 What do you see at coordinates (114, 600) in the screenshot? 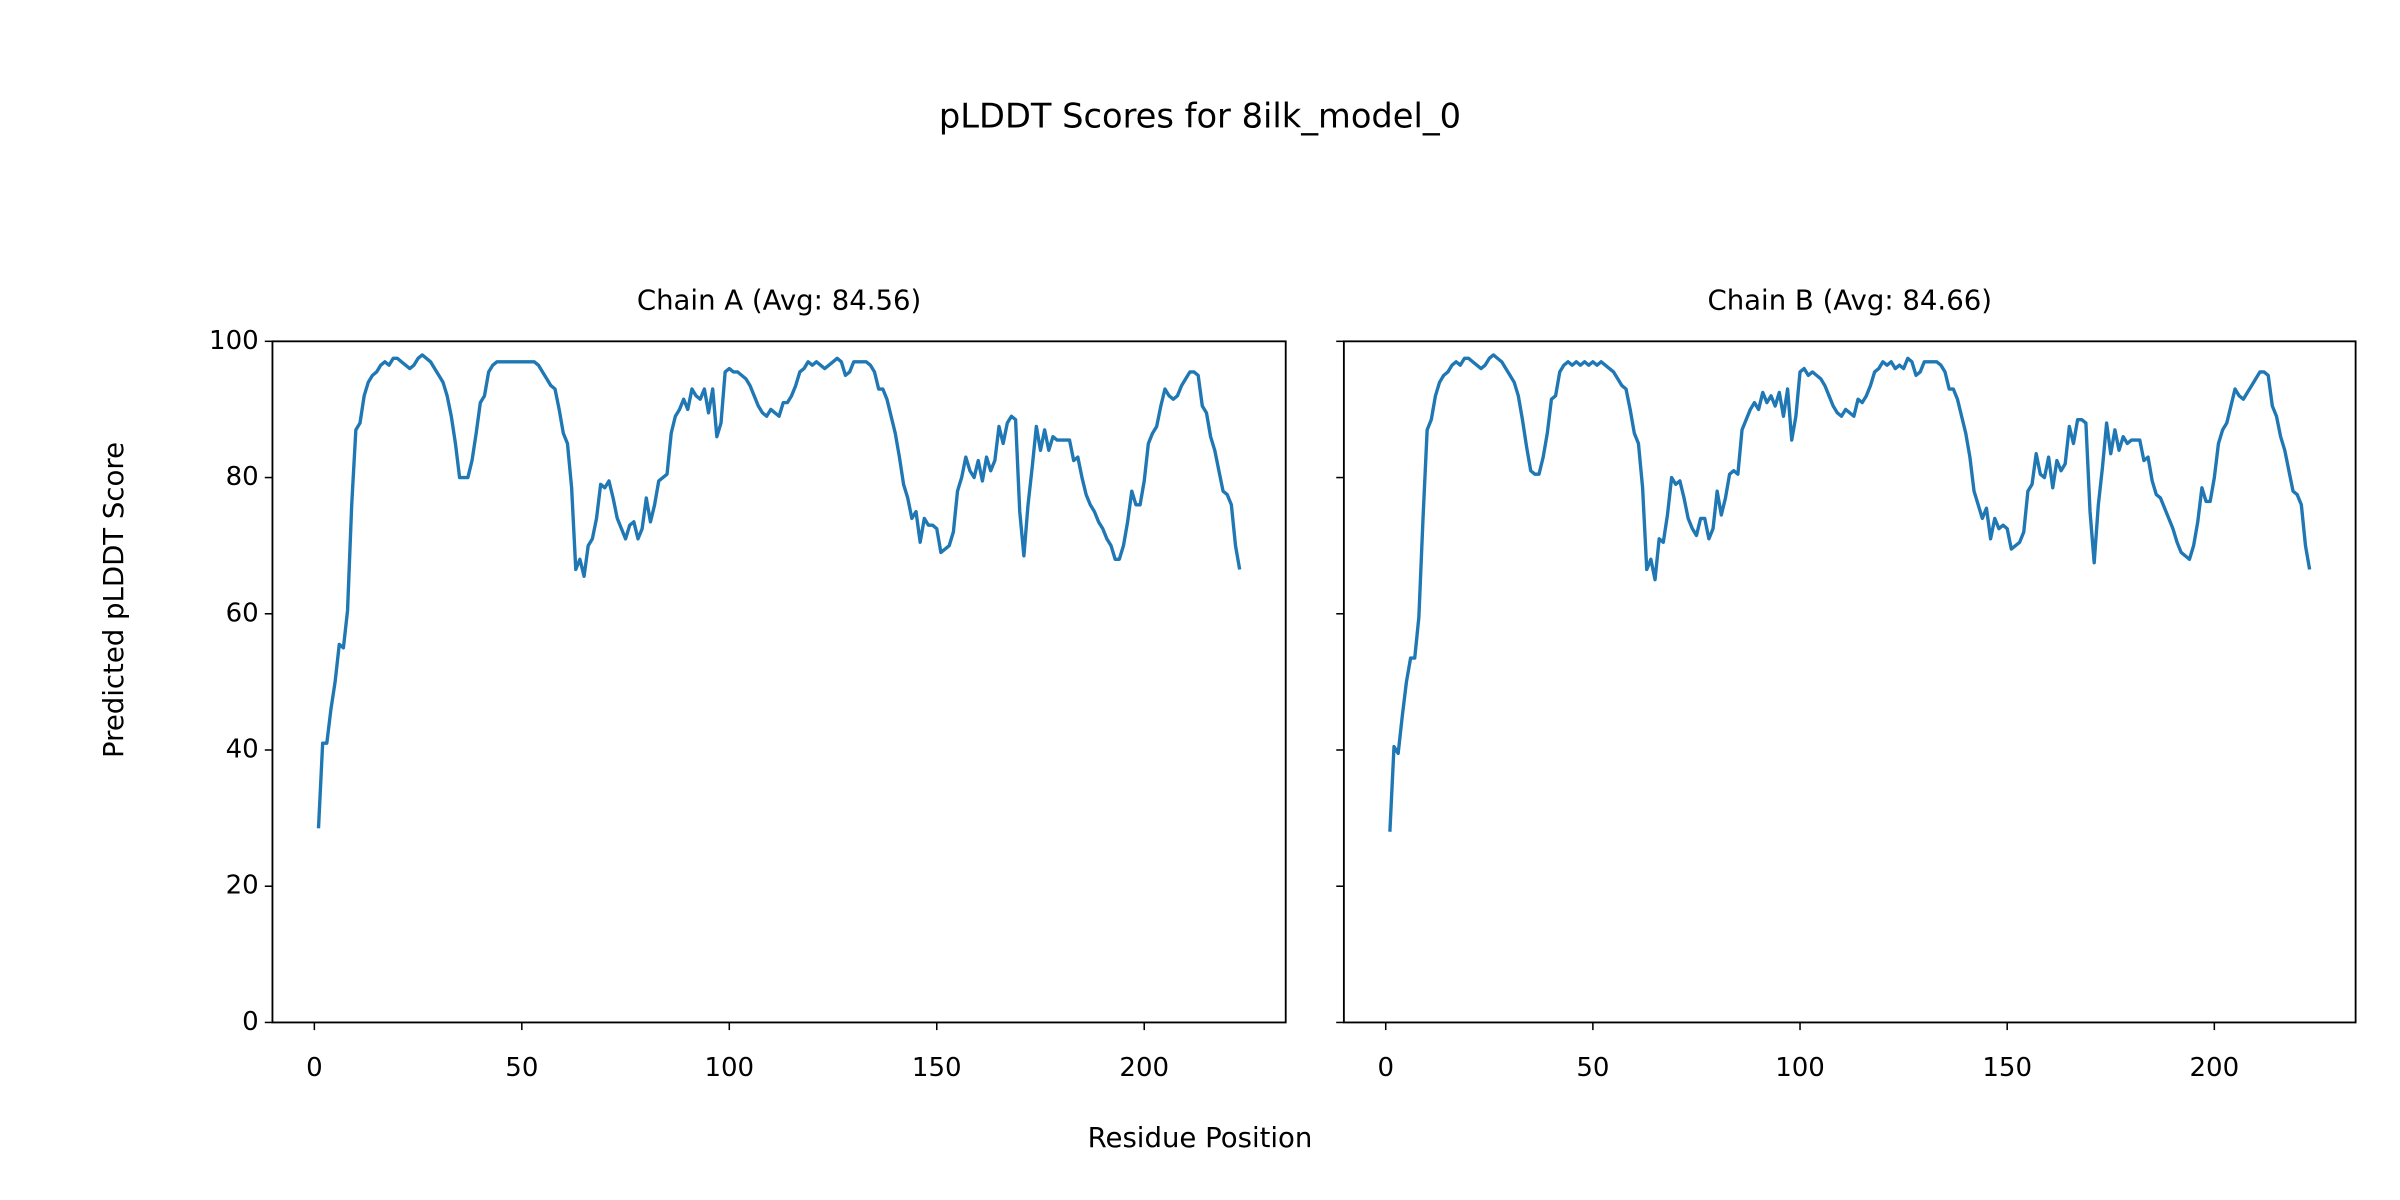
I see `y-axis-label: Predicted pLDDT Score` at bounding box center [114, 600].